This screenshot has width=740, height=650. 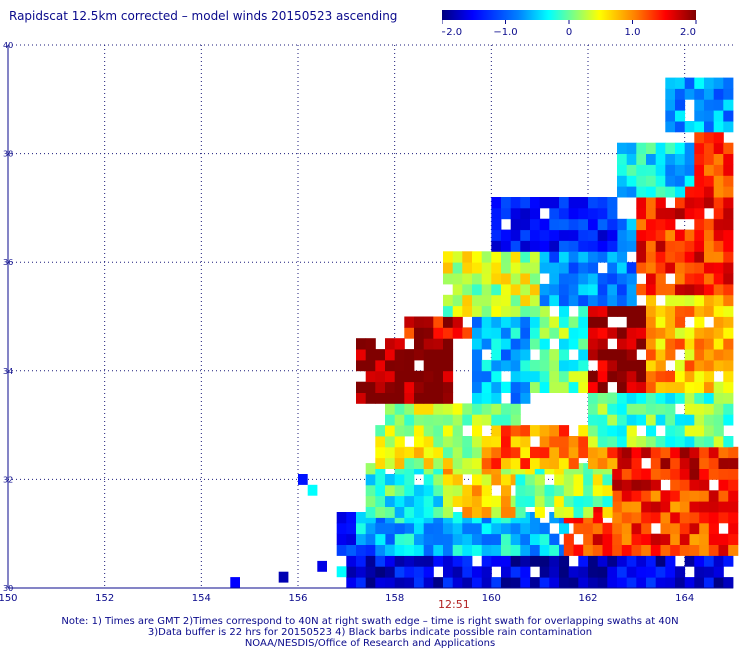 I want to click on y-tick-label: 36, so click(x=8, y=262).